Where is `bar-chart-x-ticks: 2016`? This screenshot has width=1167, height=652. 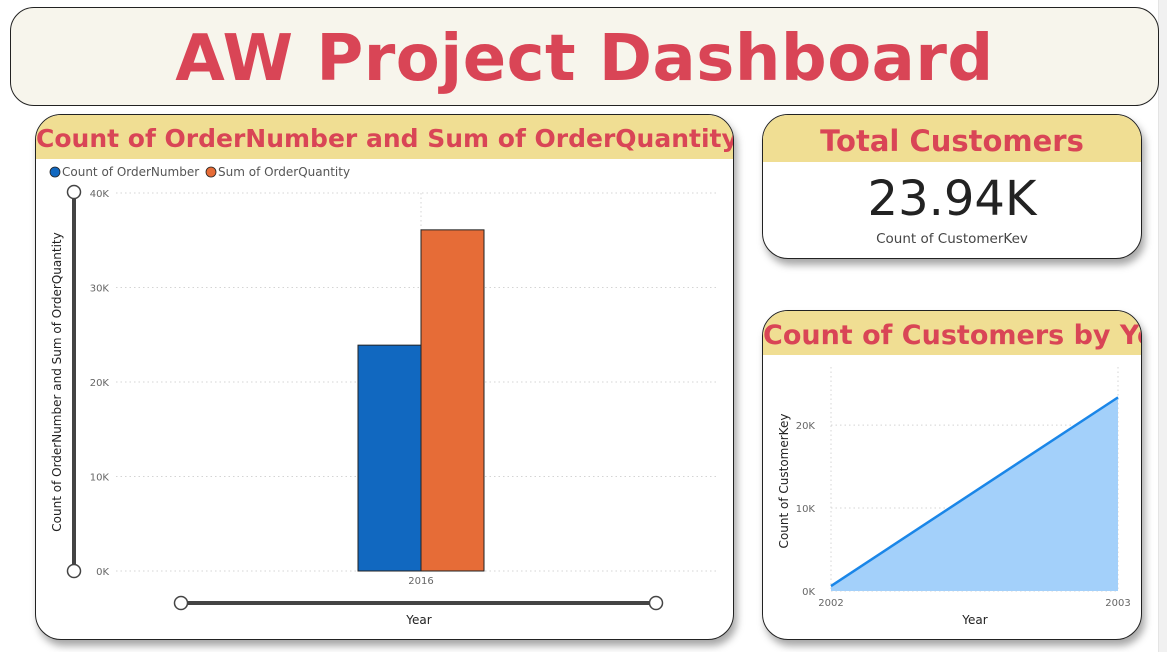 bar-chart-x-ticks: 2016 is located at coordinates (420, 581).